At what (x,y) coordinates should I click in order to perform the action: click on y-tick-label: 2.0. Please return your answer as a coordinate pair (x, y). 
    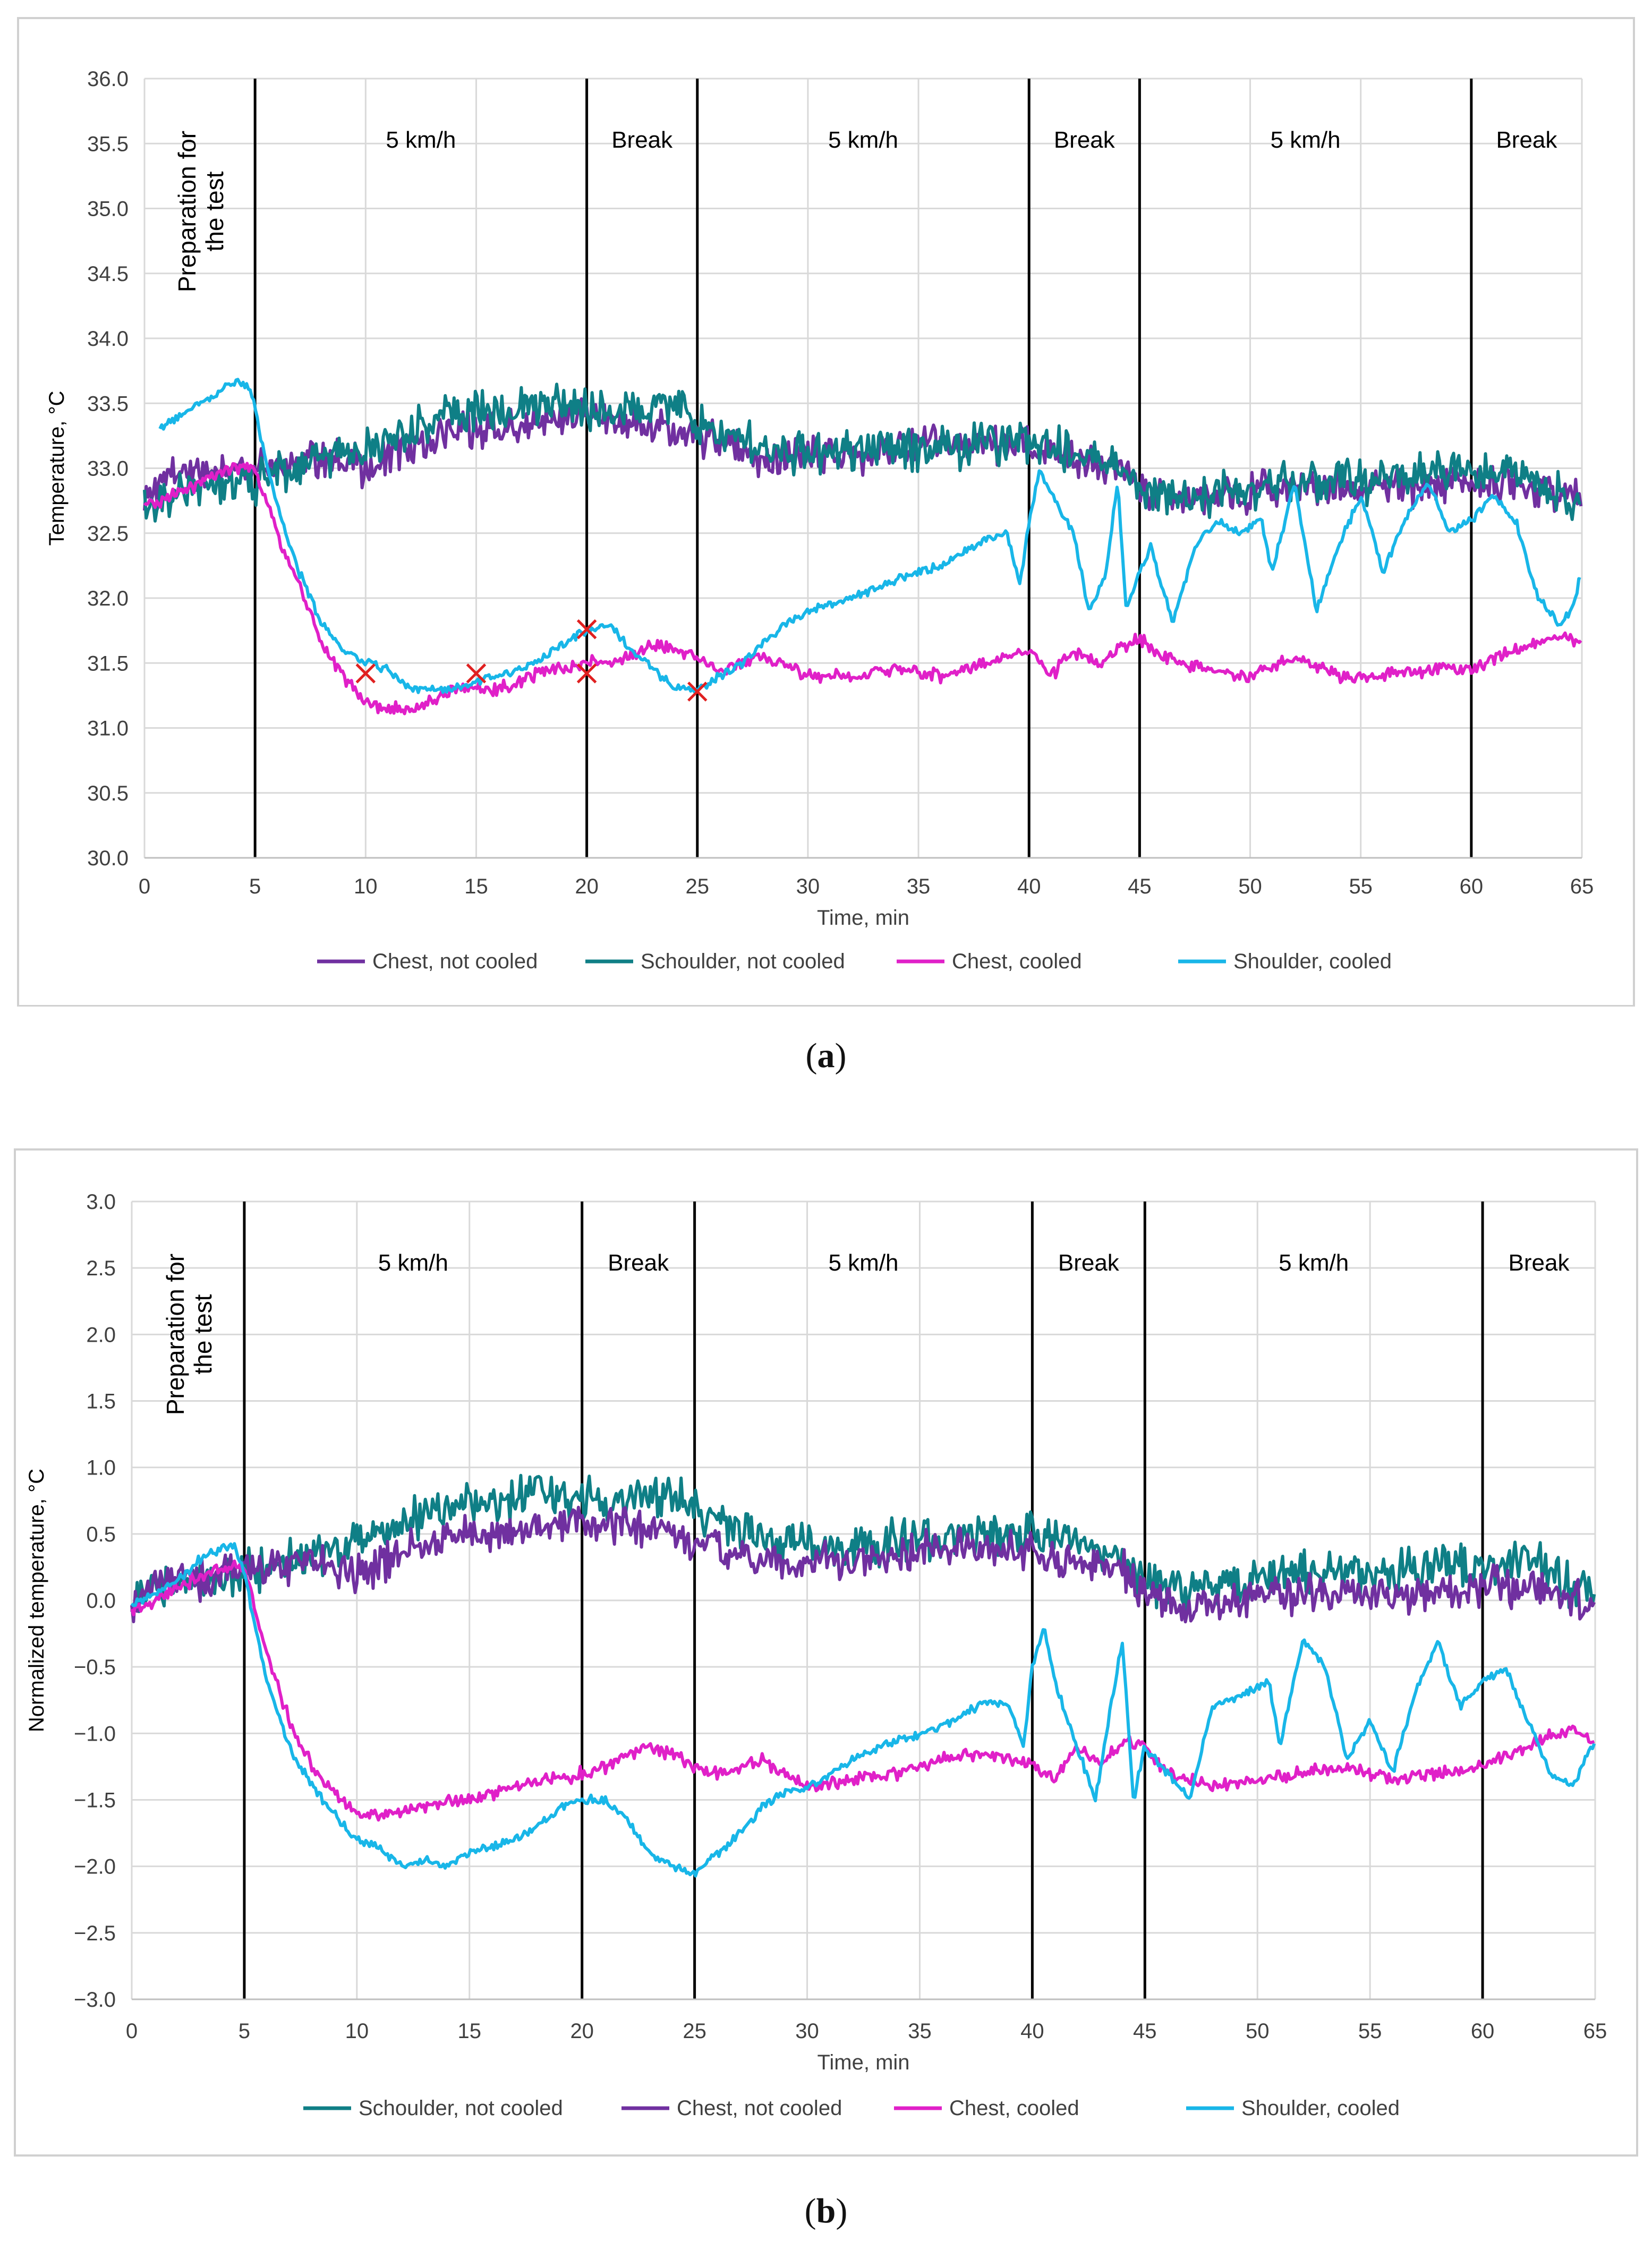
    Looking at the image, I should click on (101, 1335).